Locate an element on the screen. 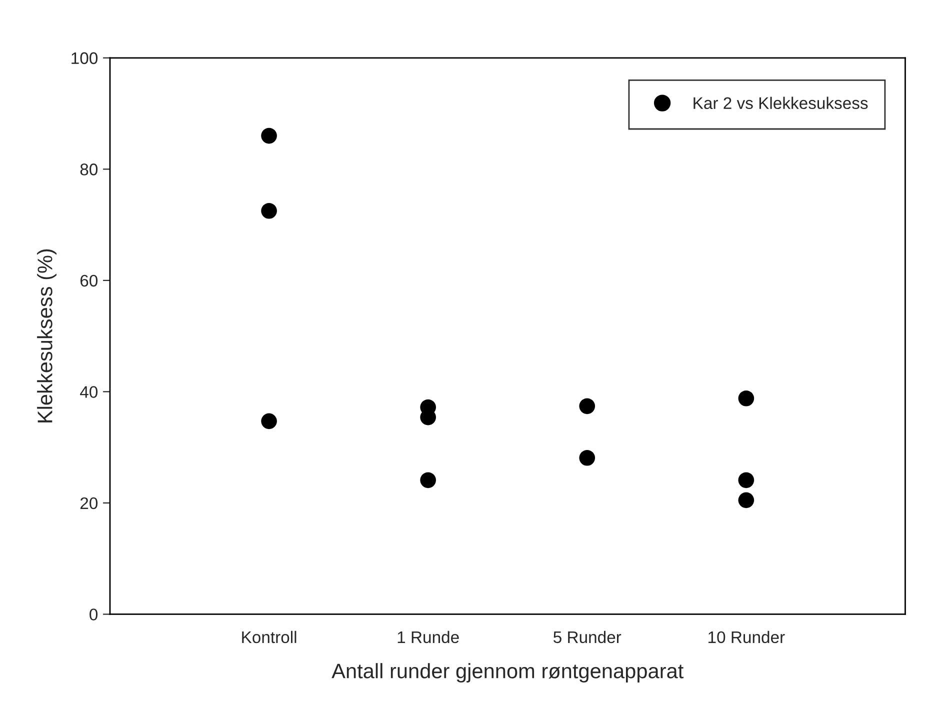  x-tick-label: 10 Runder is located at coordinates (746, 637).